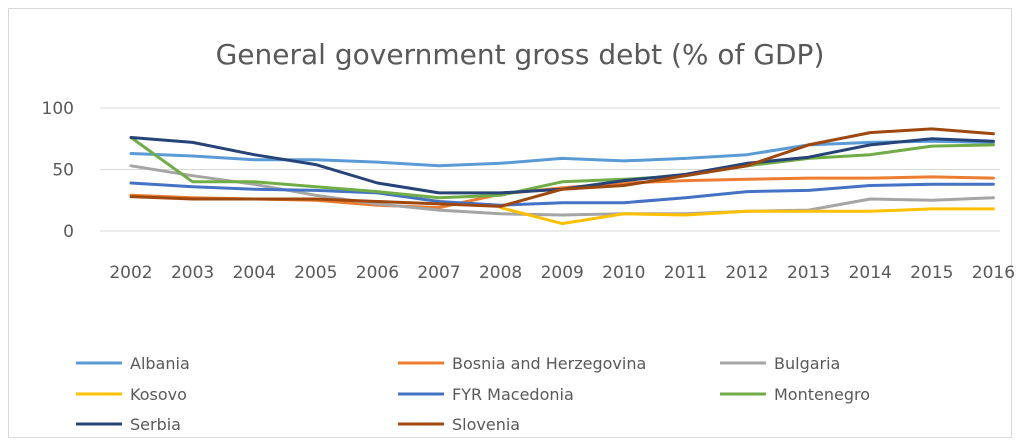 The width and height of the screenshot is (1022, 448). Describe the element at coordinates (562, 194) in the screenshot. I see `series-line-fyr-macedonia` at that location.